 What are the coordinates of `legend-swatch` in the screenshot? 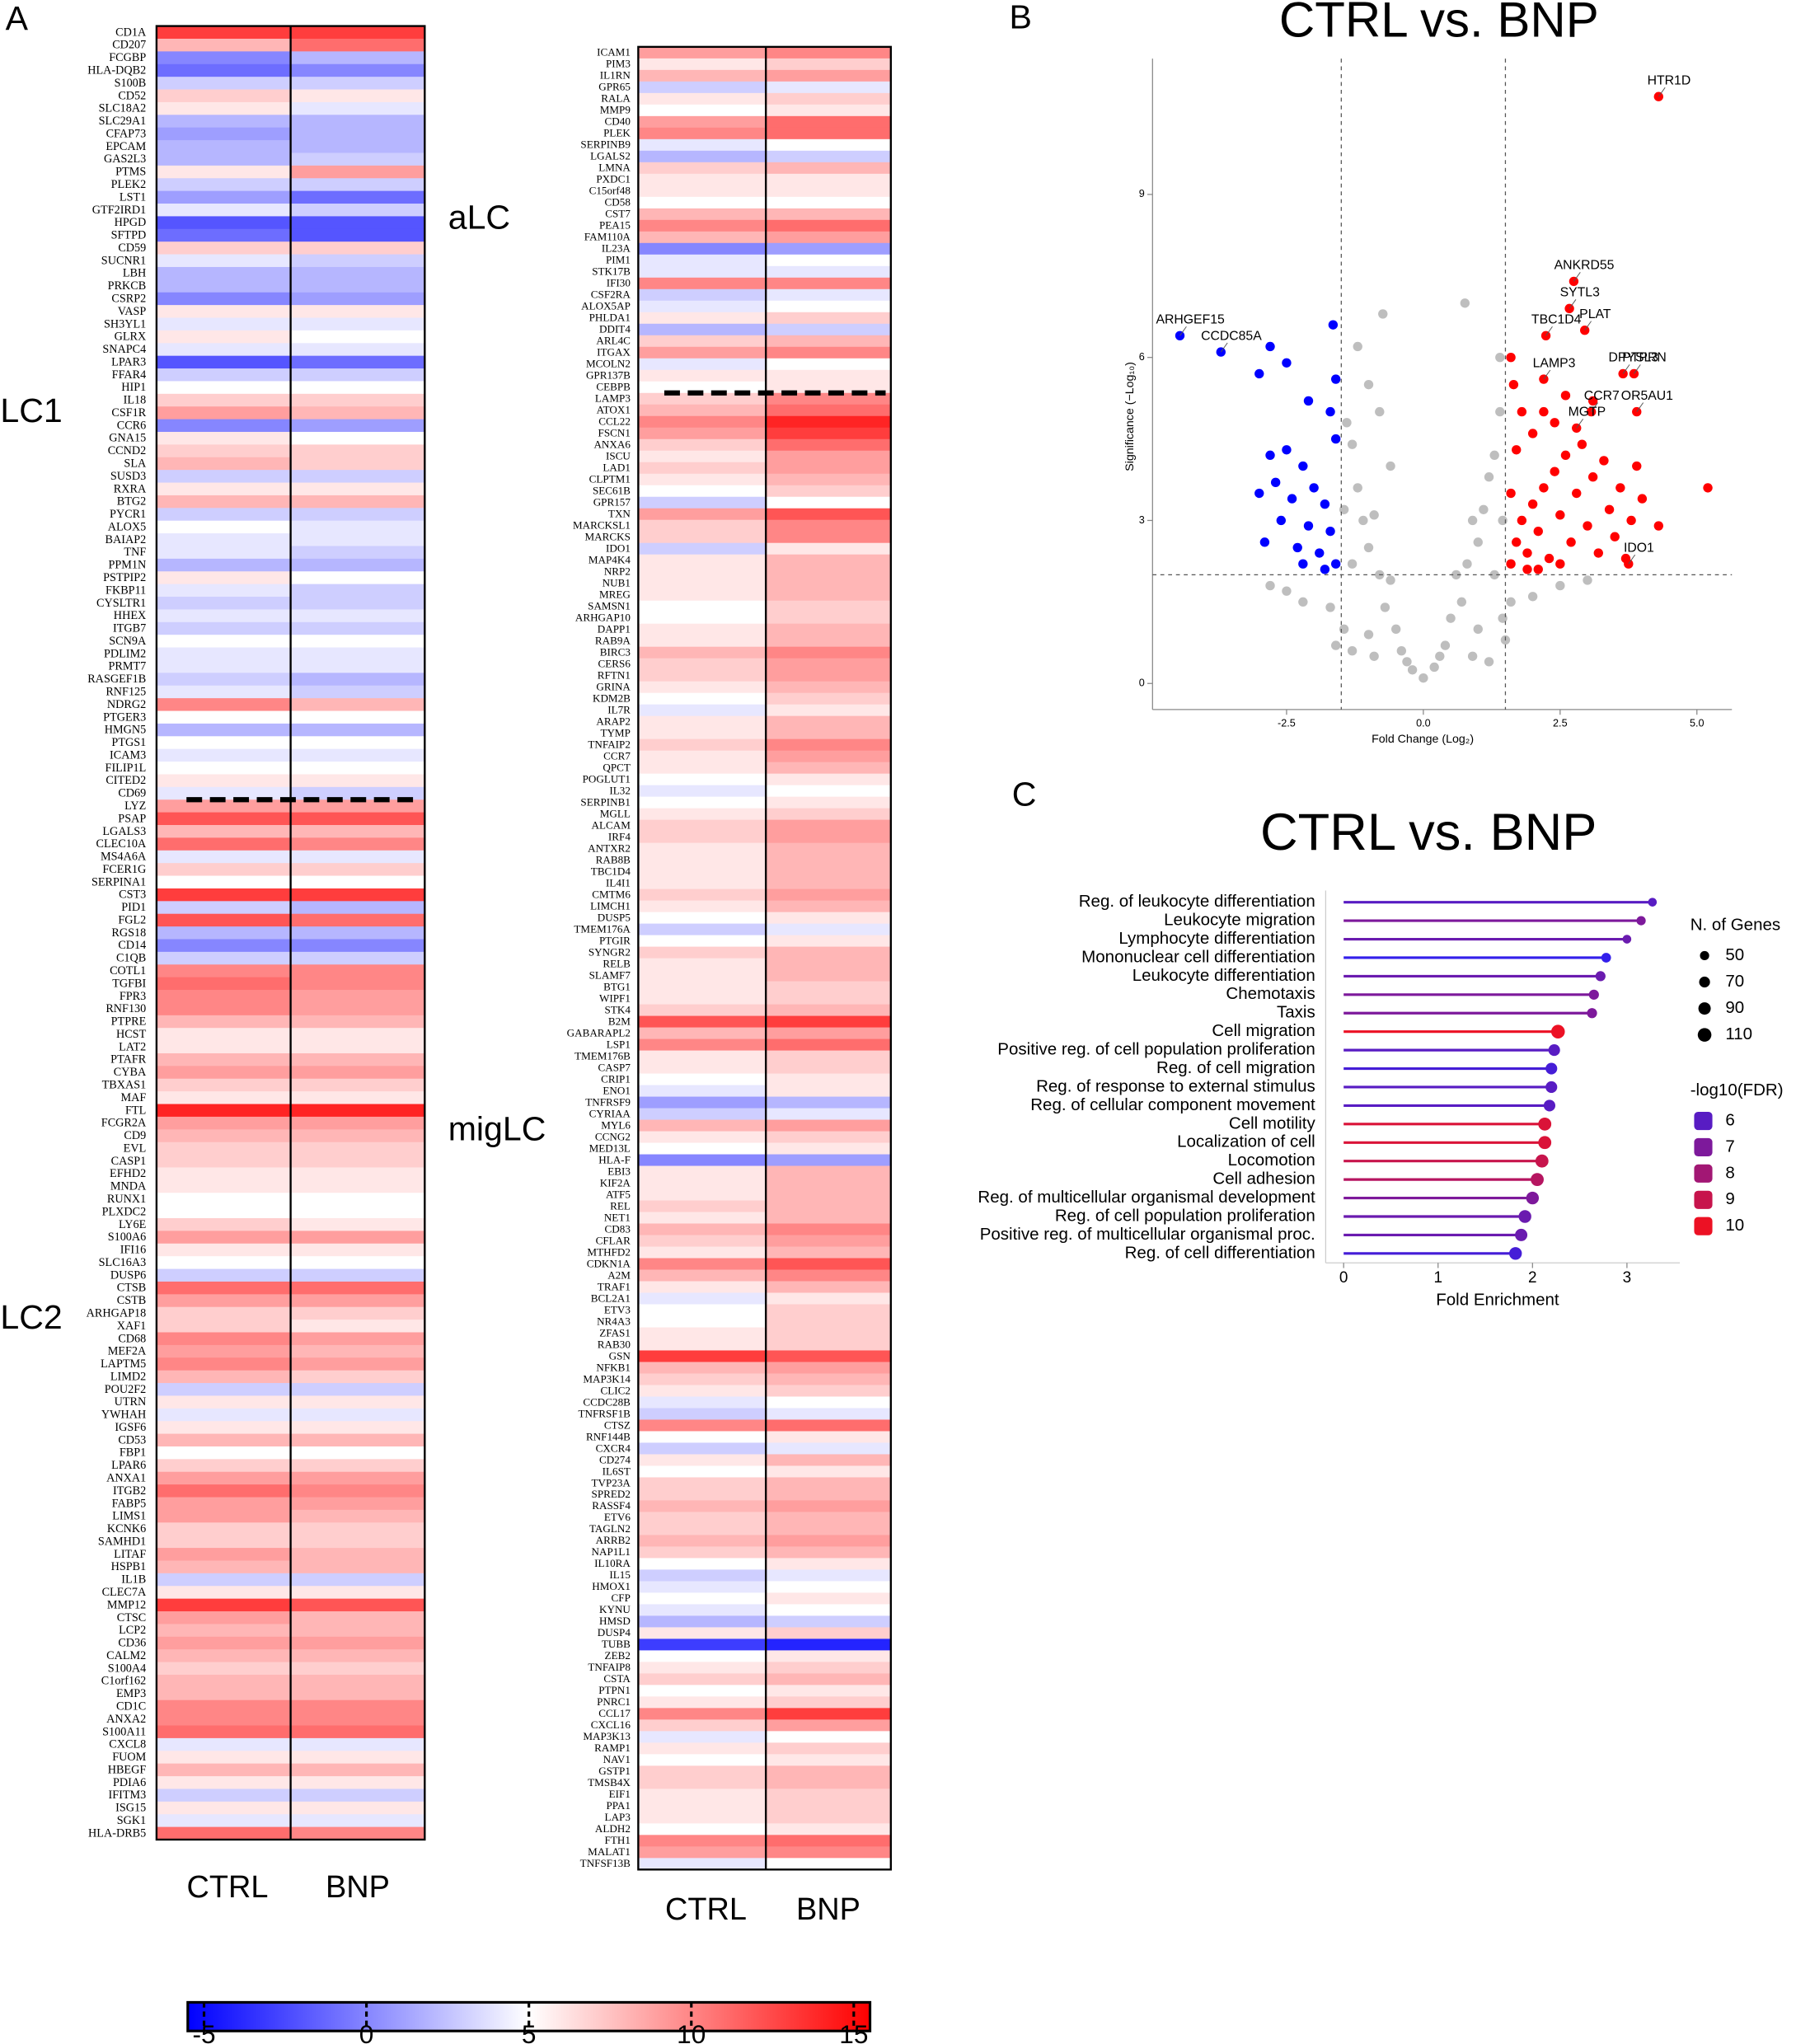 It's located at (1703, 1226).